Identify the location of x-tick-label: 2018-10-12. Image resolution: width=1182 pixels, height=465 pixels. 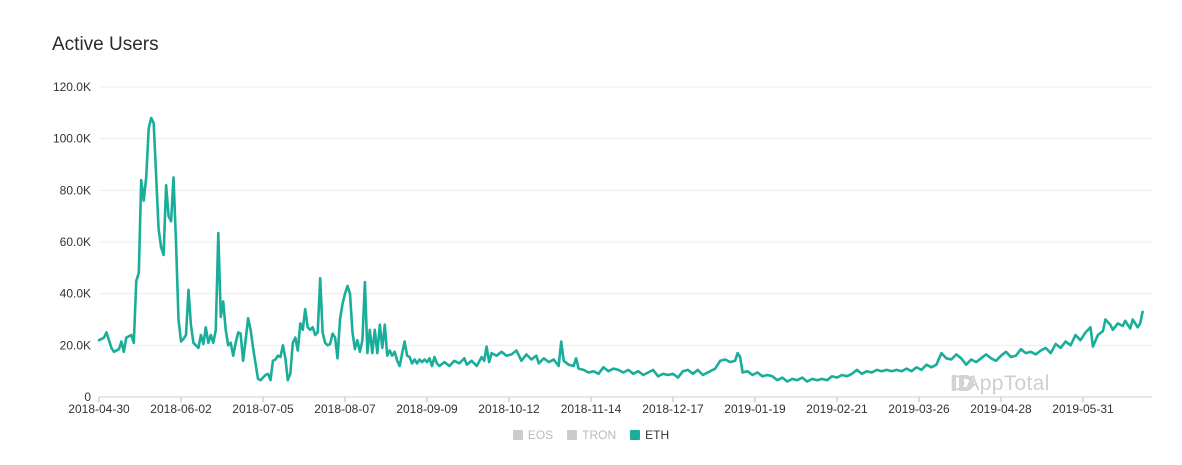
(509, 409).